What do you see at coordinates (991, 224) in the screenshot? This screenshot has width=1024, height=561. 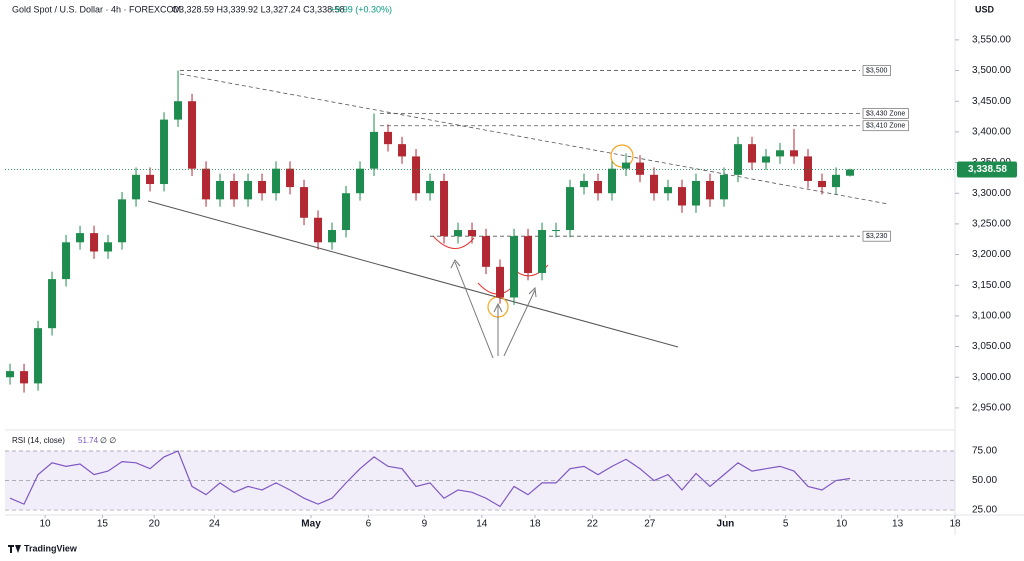 I see `y-tick-label: 3,250.00` at bounding box center [991, 224].